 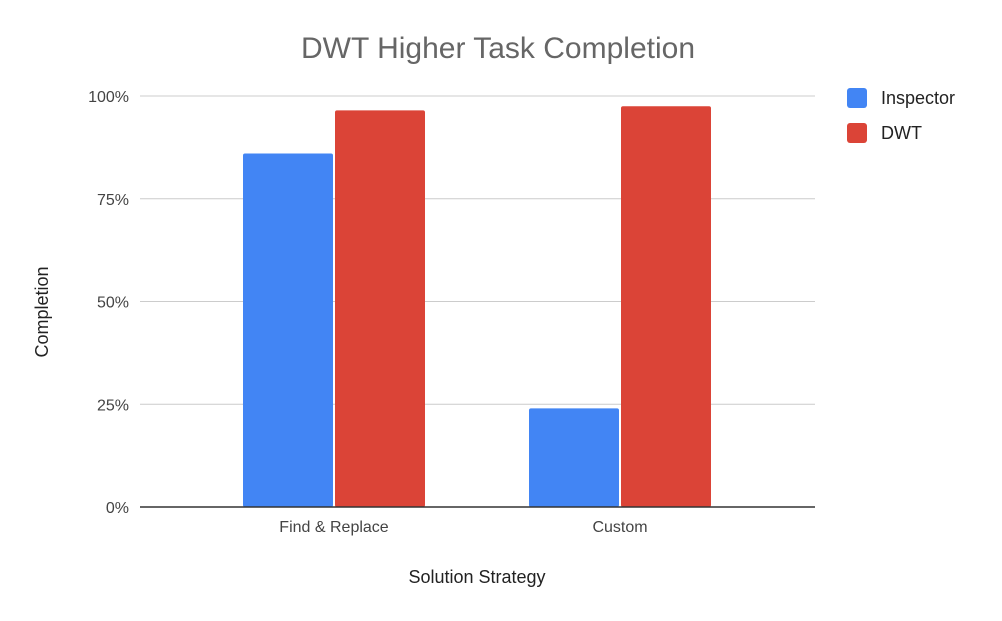 I want to click on y-tick-label: 75%, so click(x=113, y=200).